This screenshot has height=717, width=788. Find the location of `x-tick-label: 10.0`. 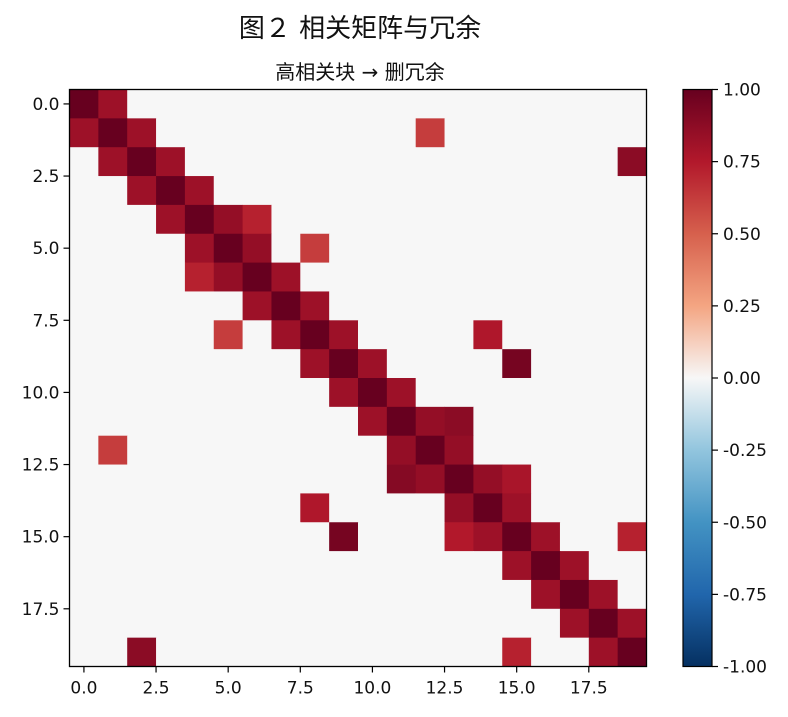

x-tick-label: 10.0 is located at coordinates (372, 689).